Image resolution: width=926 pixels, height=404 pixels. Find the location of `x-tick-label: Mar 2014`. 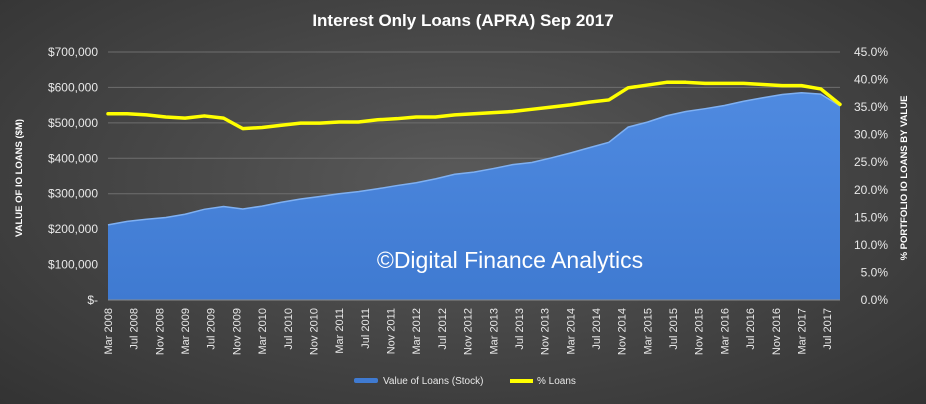

x-tick-label: Mar 2014 is located at coordinates (571, 331).